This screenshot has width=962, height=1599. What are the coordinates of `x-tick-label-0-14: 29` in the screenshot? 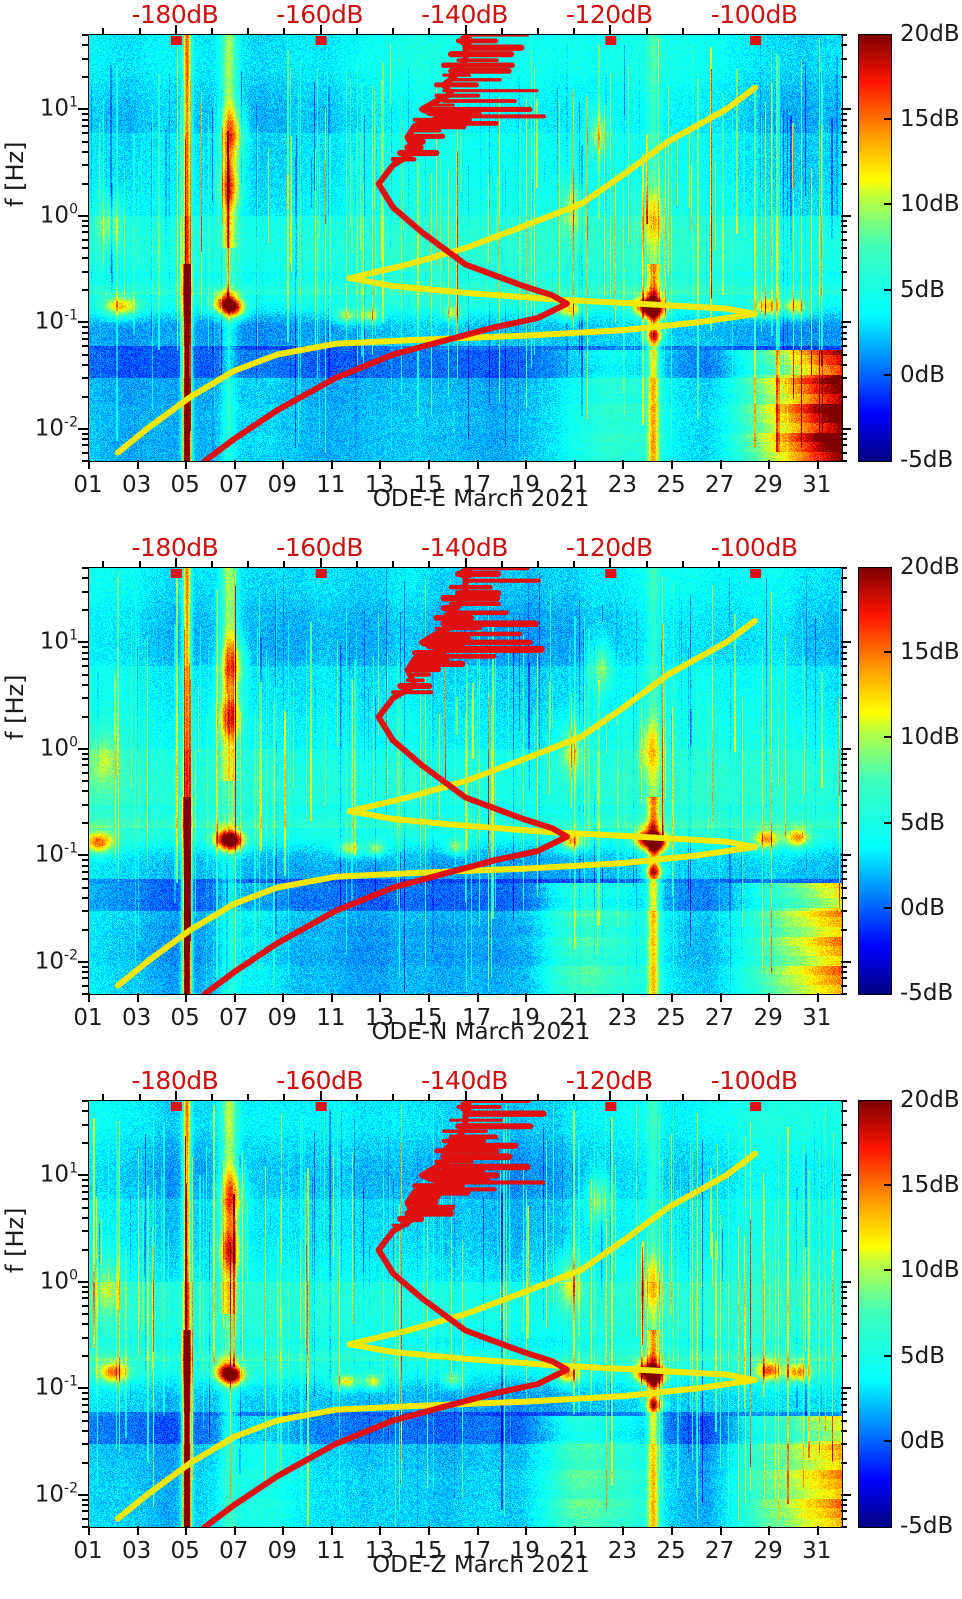 It's located at (768, 485).